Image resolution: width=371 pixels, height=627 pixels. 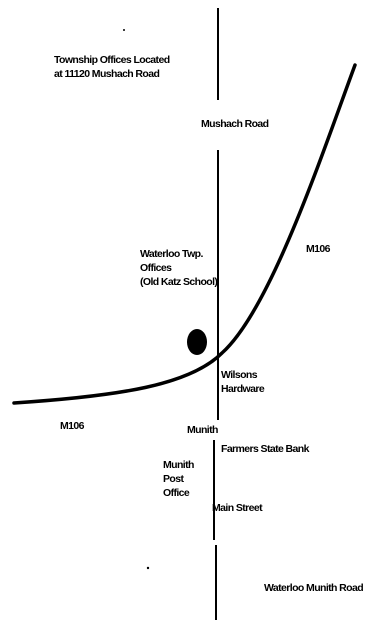 What do you see at coordinates (318, 249) in the screenshot?
I see `m106-north-label: M106` at bounding box center [318, 249].